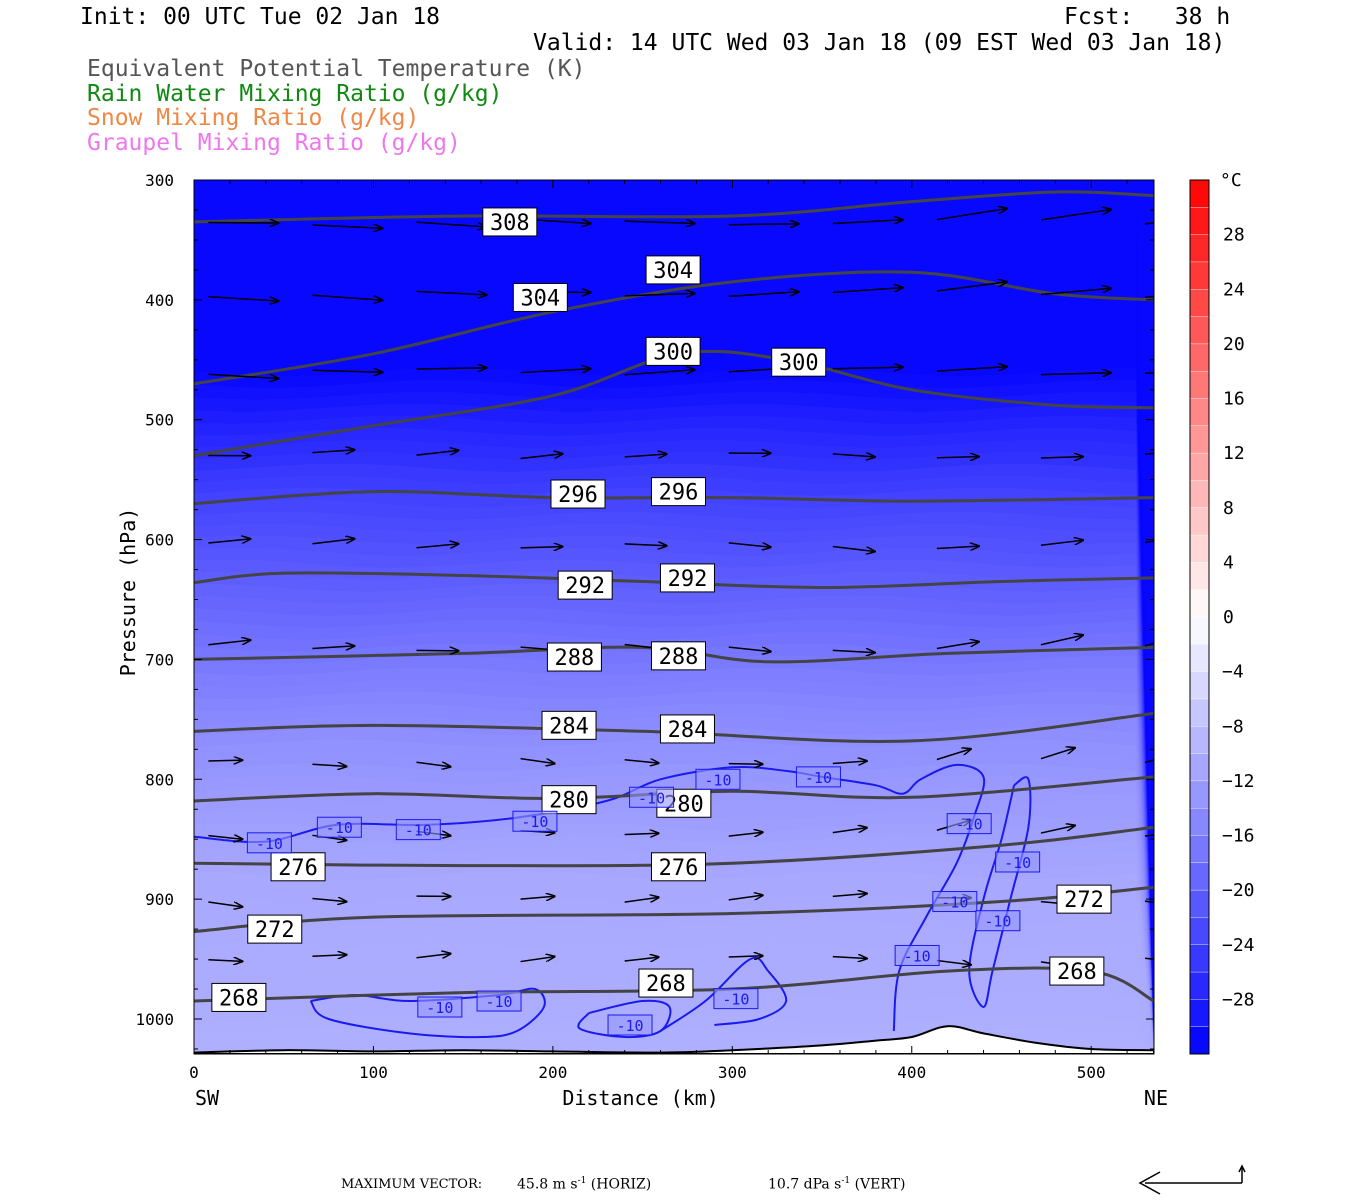 This screenshot has height=1200, width=1350. Describe the element at coordinates (128, 592) in the screenshot. I see `y-axis-title: Pressure (hPa)` at that location.